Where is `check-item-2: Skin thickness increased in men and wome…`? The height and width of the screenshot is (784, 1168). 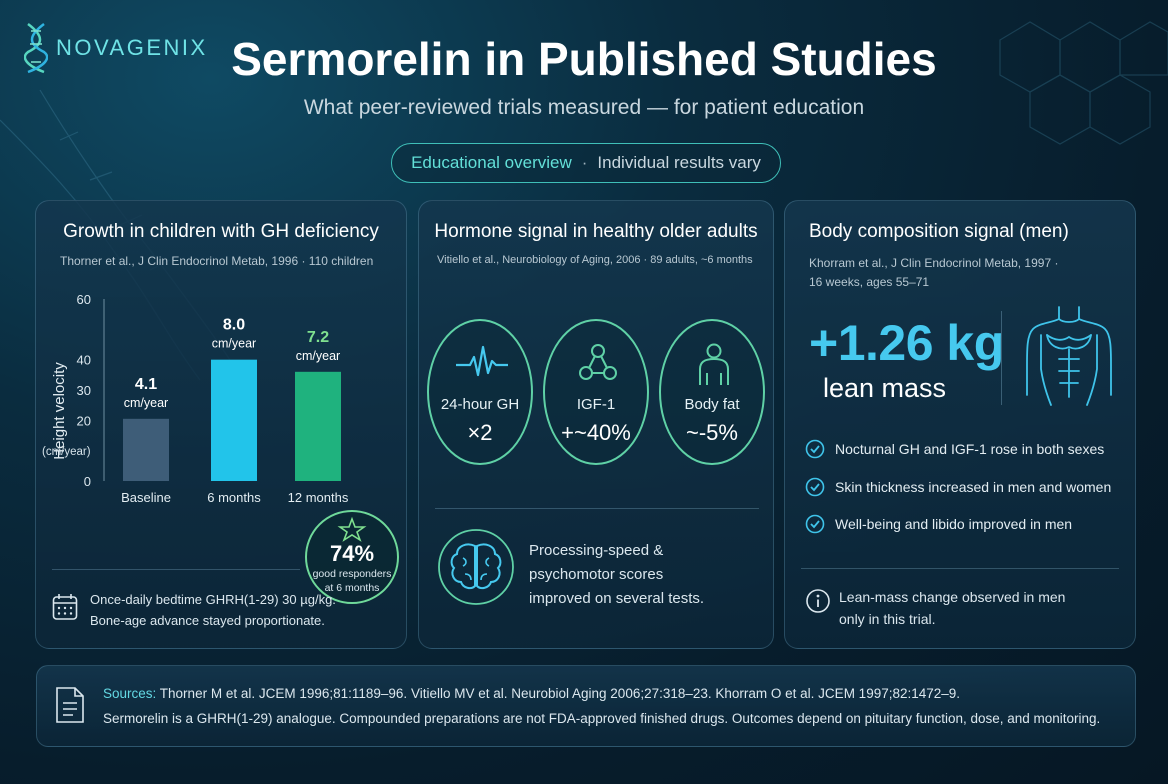 check-item-2: Skin thickness increased in men and wome… is located at coordinates (958, 487).